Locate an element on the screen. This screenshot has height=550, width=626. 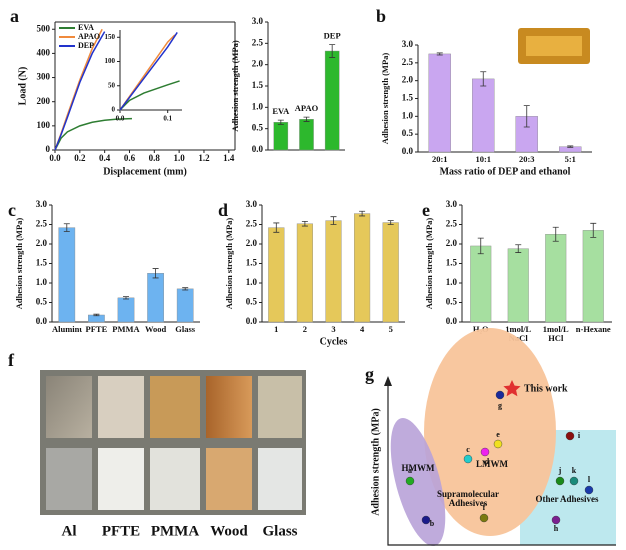
x-tick-label: 0.6 is located at coordinates (130, 158).